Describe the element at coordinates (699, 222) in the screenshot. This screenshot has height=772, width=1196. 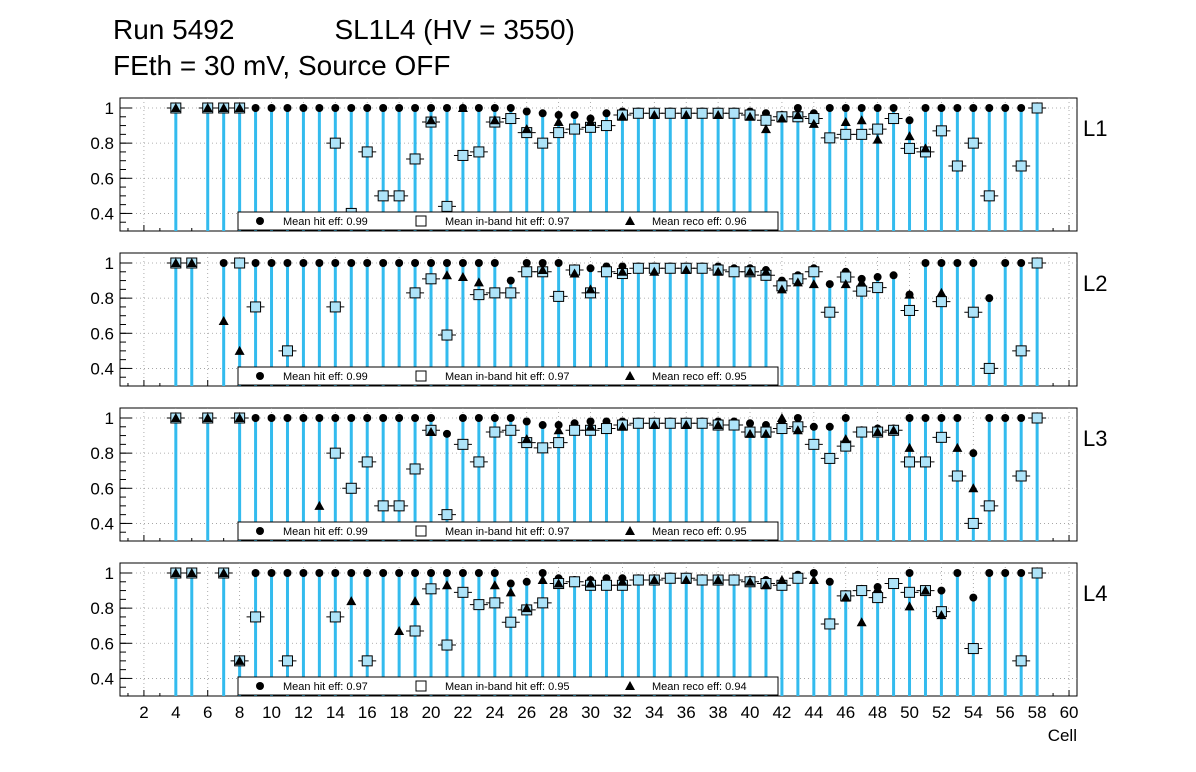
I see `legend-entry: Mean reco eff: 0.96` at that location.